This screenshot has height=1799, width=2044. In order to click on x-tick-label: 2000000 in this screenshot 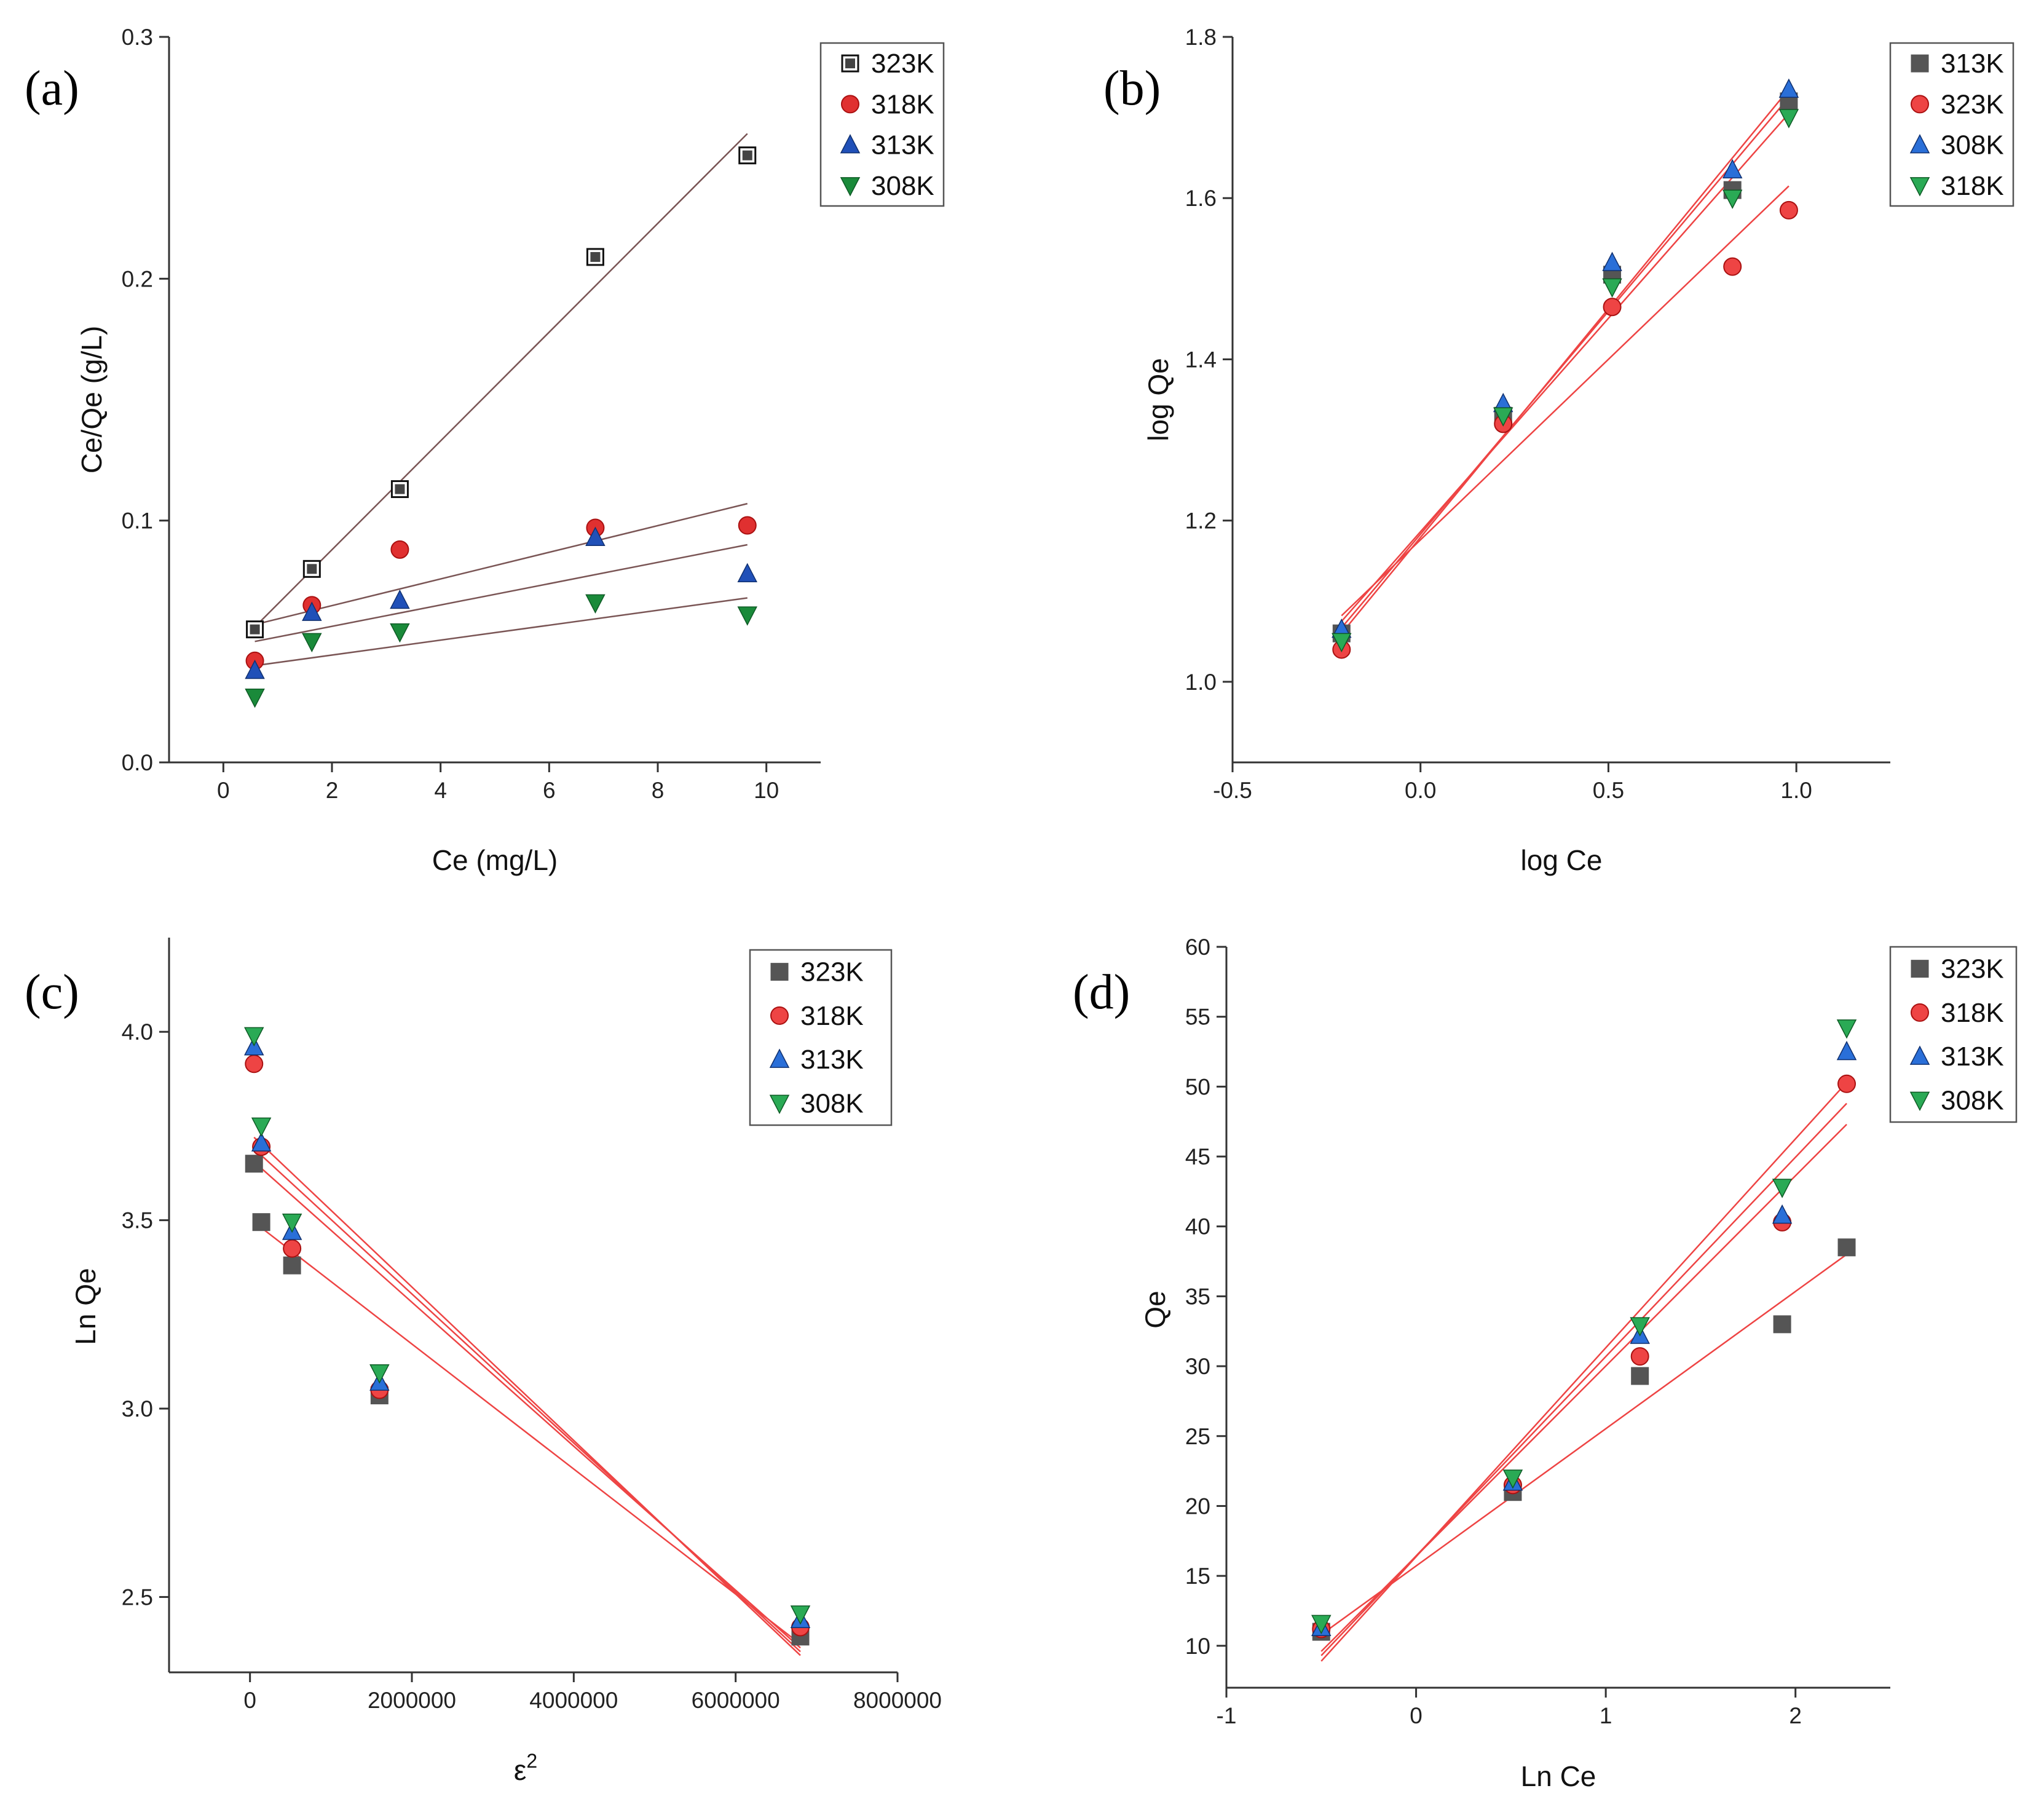, I will do `click(412, 1700)`.